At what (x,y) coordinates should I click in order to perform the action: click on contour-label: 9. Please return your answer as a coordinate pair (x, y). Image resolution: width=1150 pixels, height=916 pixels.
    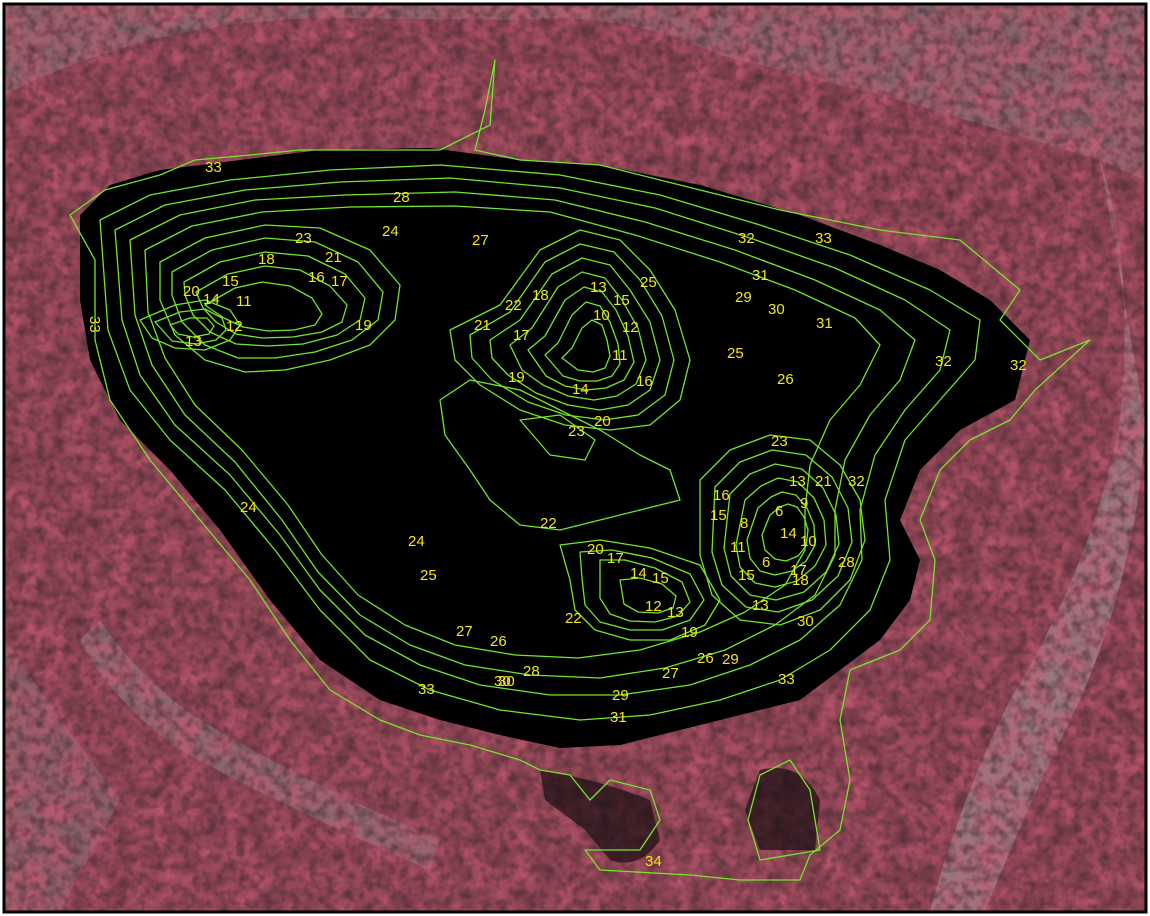
    Looking at the image, I should click on (804, 503).